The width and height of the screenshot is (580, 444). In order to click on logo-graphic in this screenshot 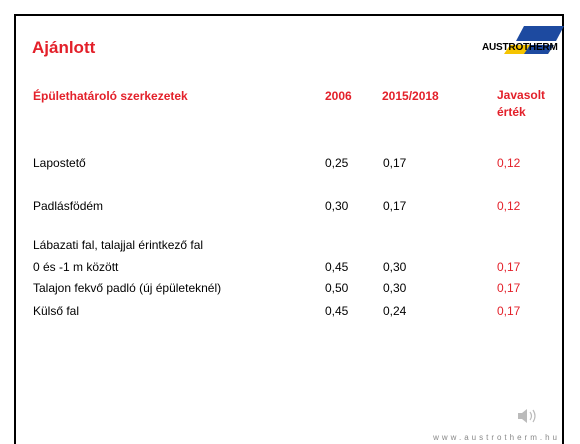, I will do `click(534, 40)`.